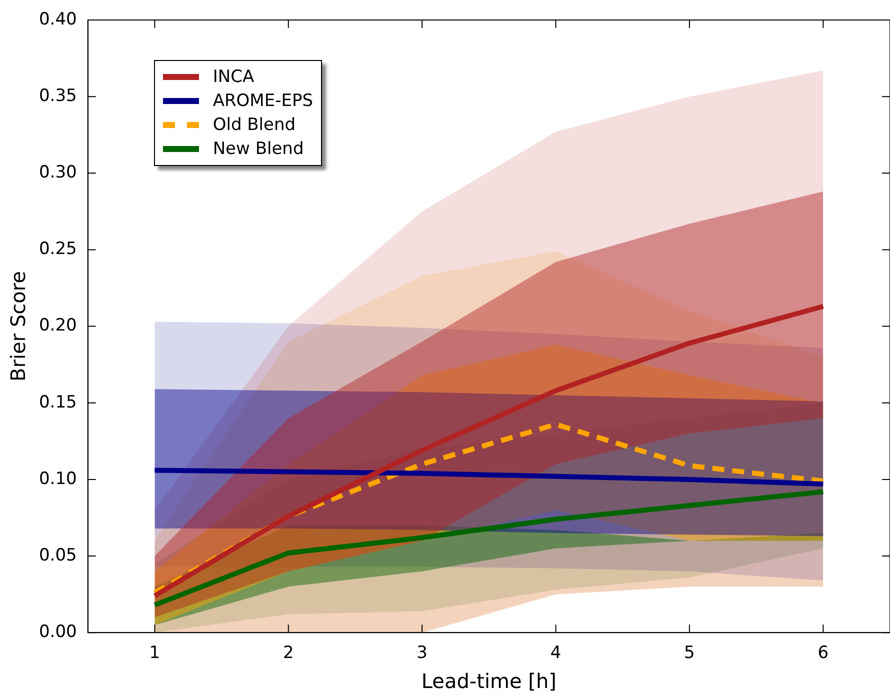 The width and height of the screenshot is (890, 699). I want to click on x-tick-label: 4, so click(556, 653).